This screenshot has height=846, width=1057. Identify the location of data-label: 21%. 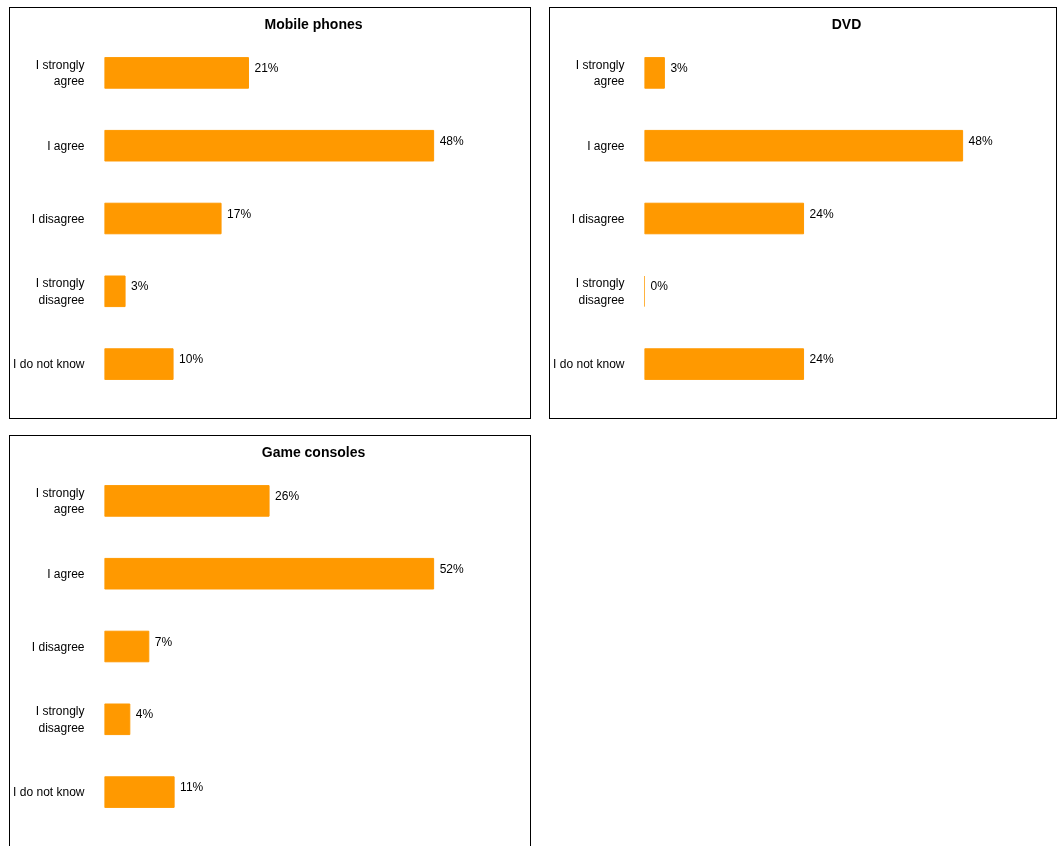
(266, 67).